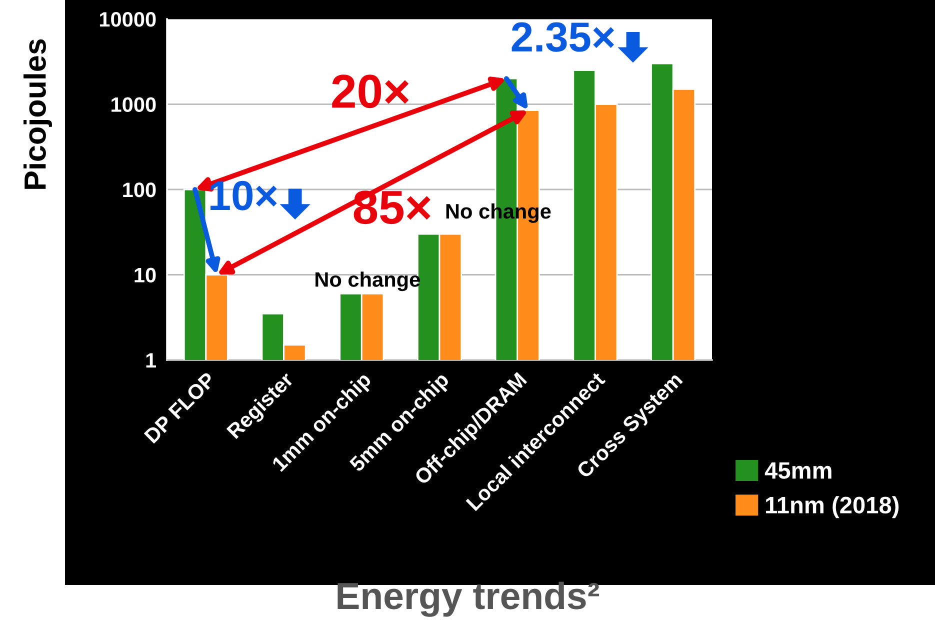 This screenshot has height=620, width=935. I want to click on legend-label: 45mm, so click(798, 470).